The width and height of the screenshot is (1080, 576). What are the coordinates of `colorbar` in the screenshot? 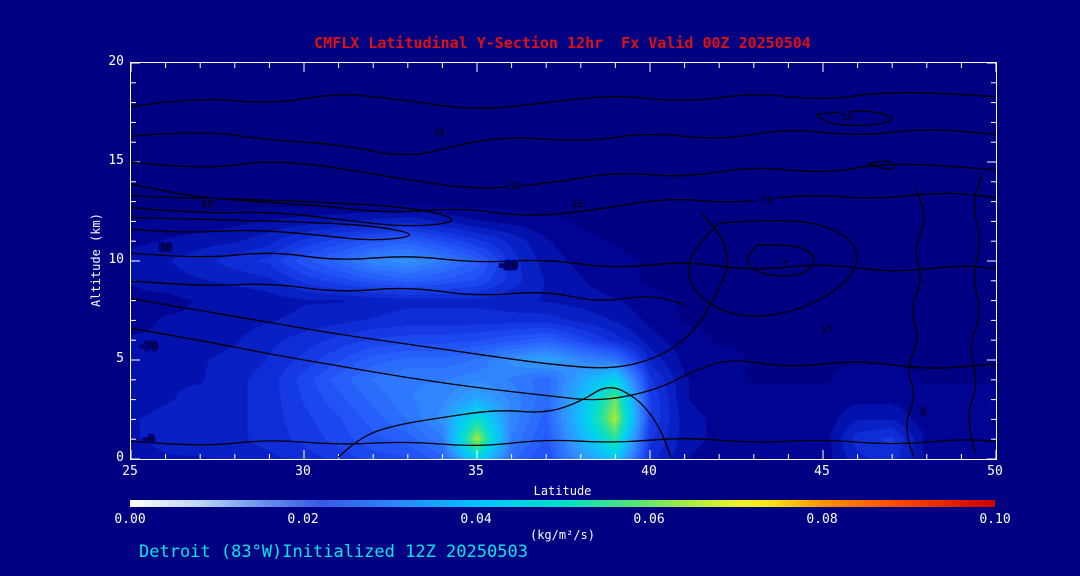 It's located at (562, 503).